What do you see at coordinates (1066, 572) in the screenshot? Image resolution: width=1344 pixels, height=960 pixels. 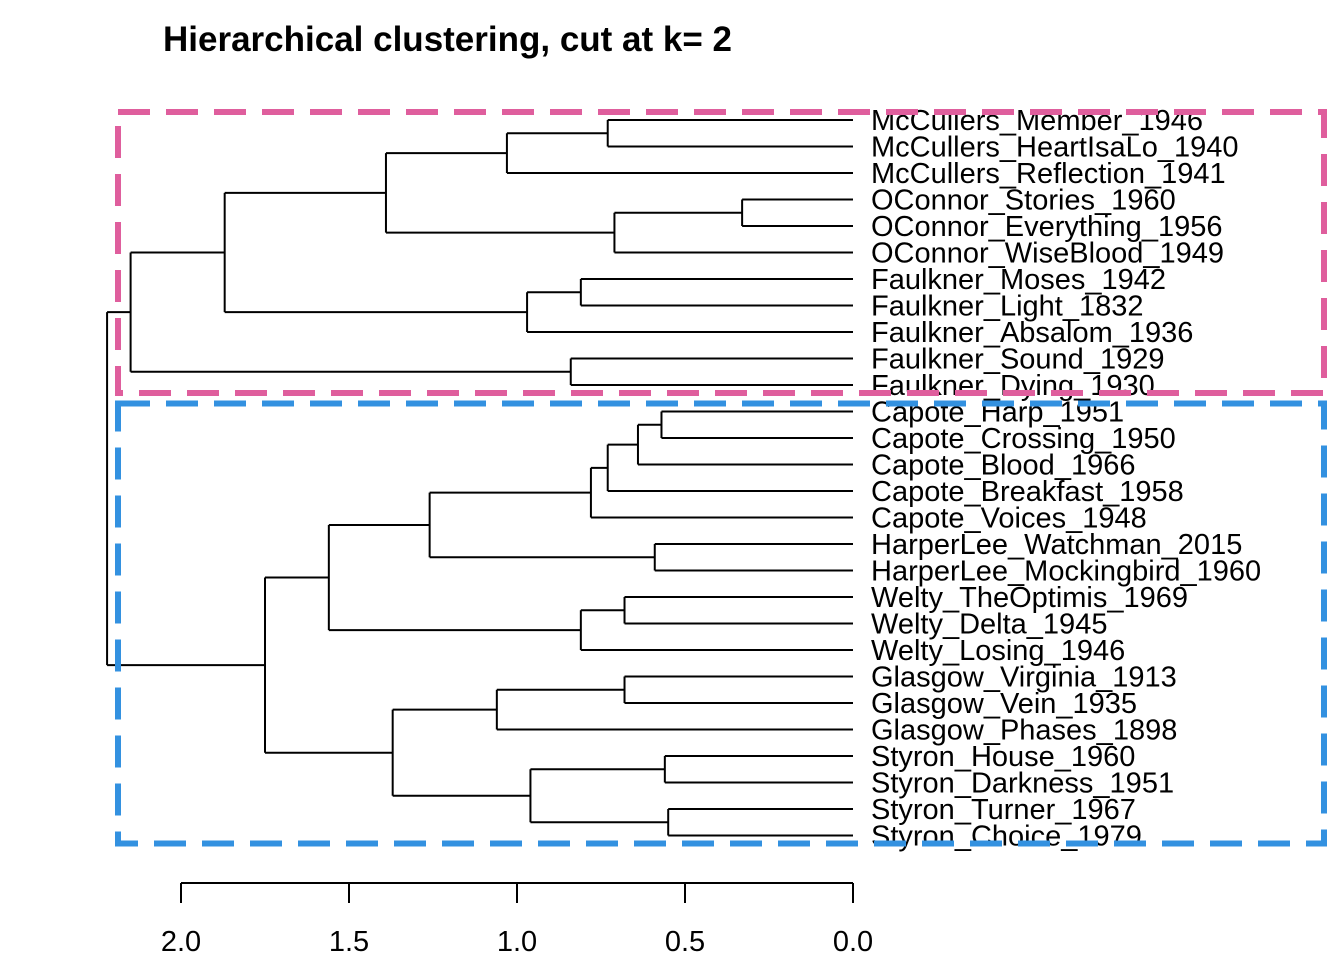 I see `leaf-label: HarperLee_Mockingbird_1960` at bounding box center [1066, 572].